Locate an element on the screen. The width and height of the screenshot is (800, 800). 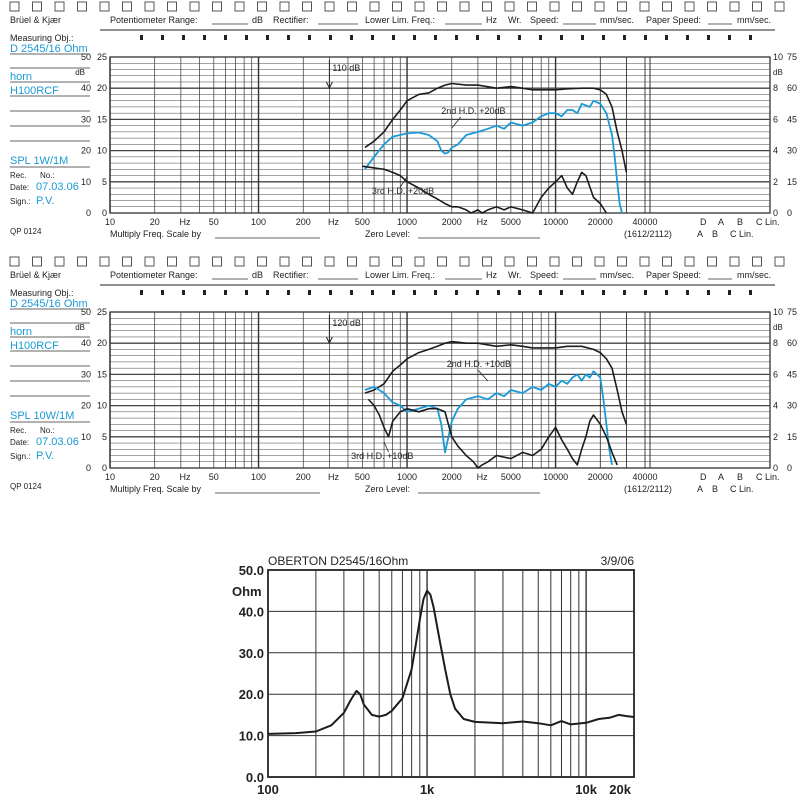
object-horn: horn is located at coordinates (21, 77).